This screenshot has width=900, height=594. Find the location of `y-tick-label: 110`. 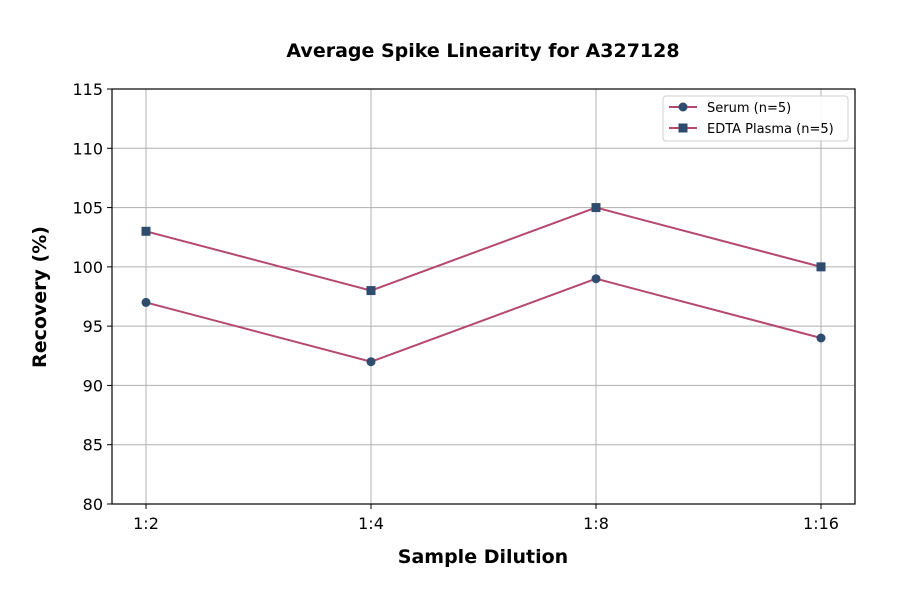

y-tick-label: 110 is located at coordinates (87, 148).